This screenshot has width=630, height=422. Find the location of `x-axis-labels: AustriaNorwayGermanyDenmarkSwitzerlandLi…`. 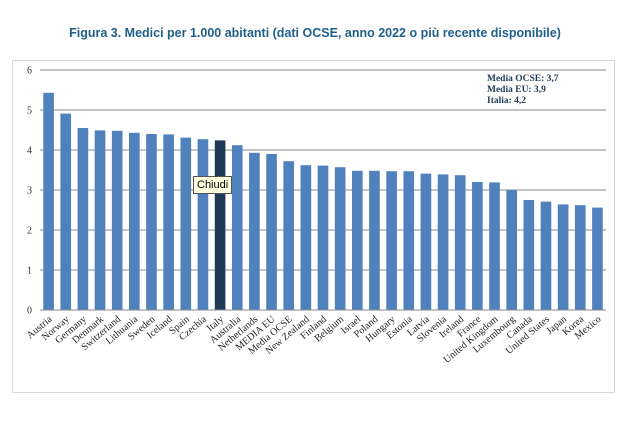

x-axis-labels: AustriaNorwayGermanyDenmarkSwitzerlandLi… is located at coordinates (314, 339).